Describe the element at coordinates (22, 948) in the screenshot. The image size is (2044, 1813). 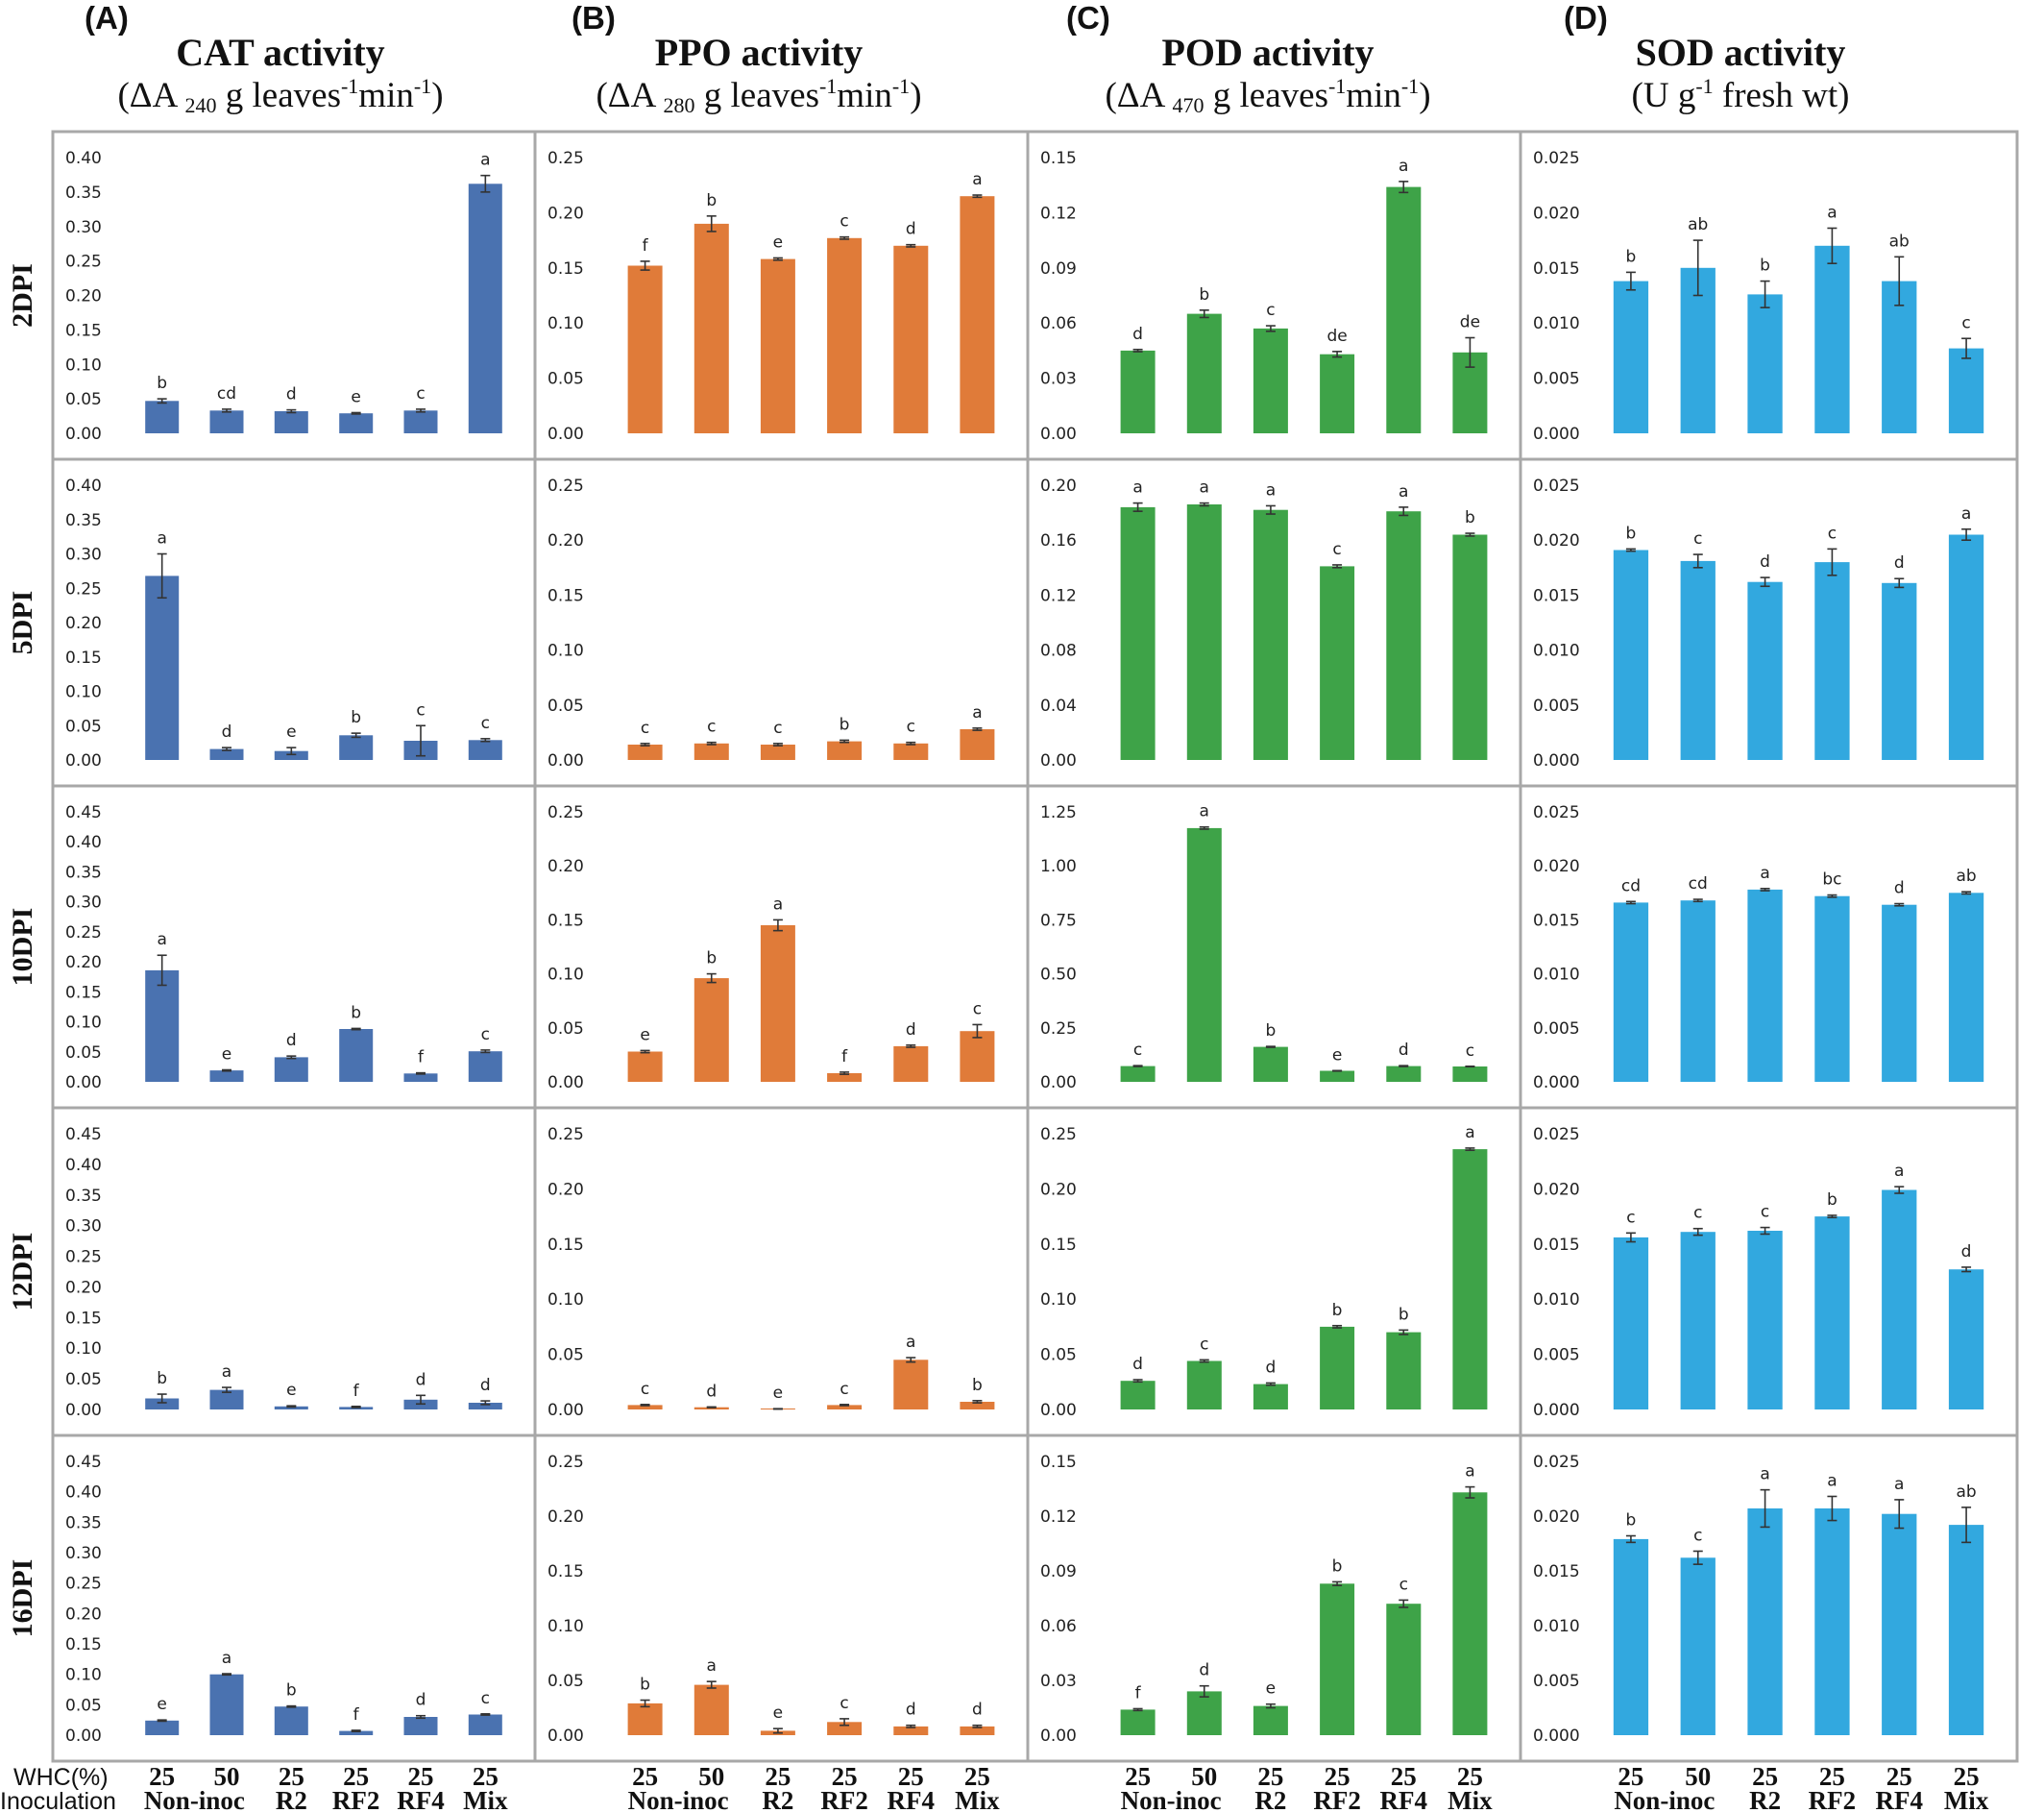
I see `row-label-10dpi: 10DPI` at that location.